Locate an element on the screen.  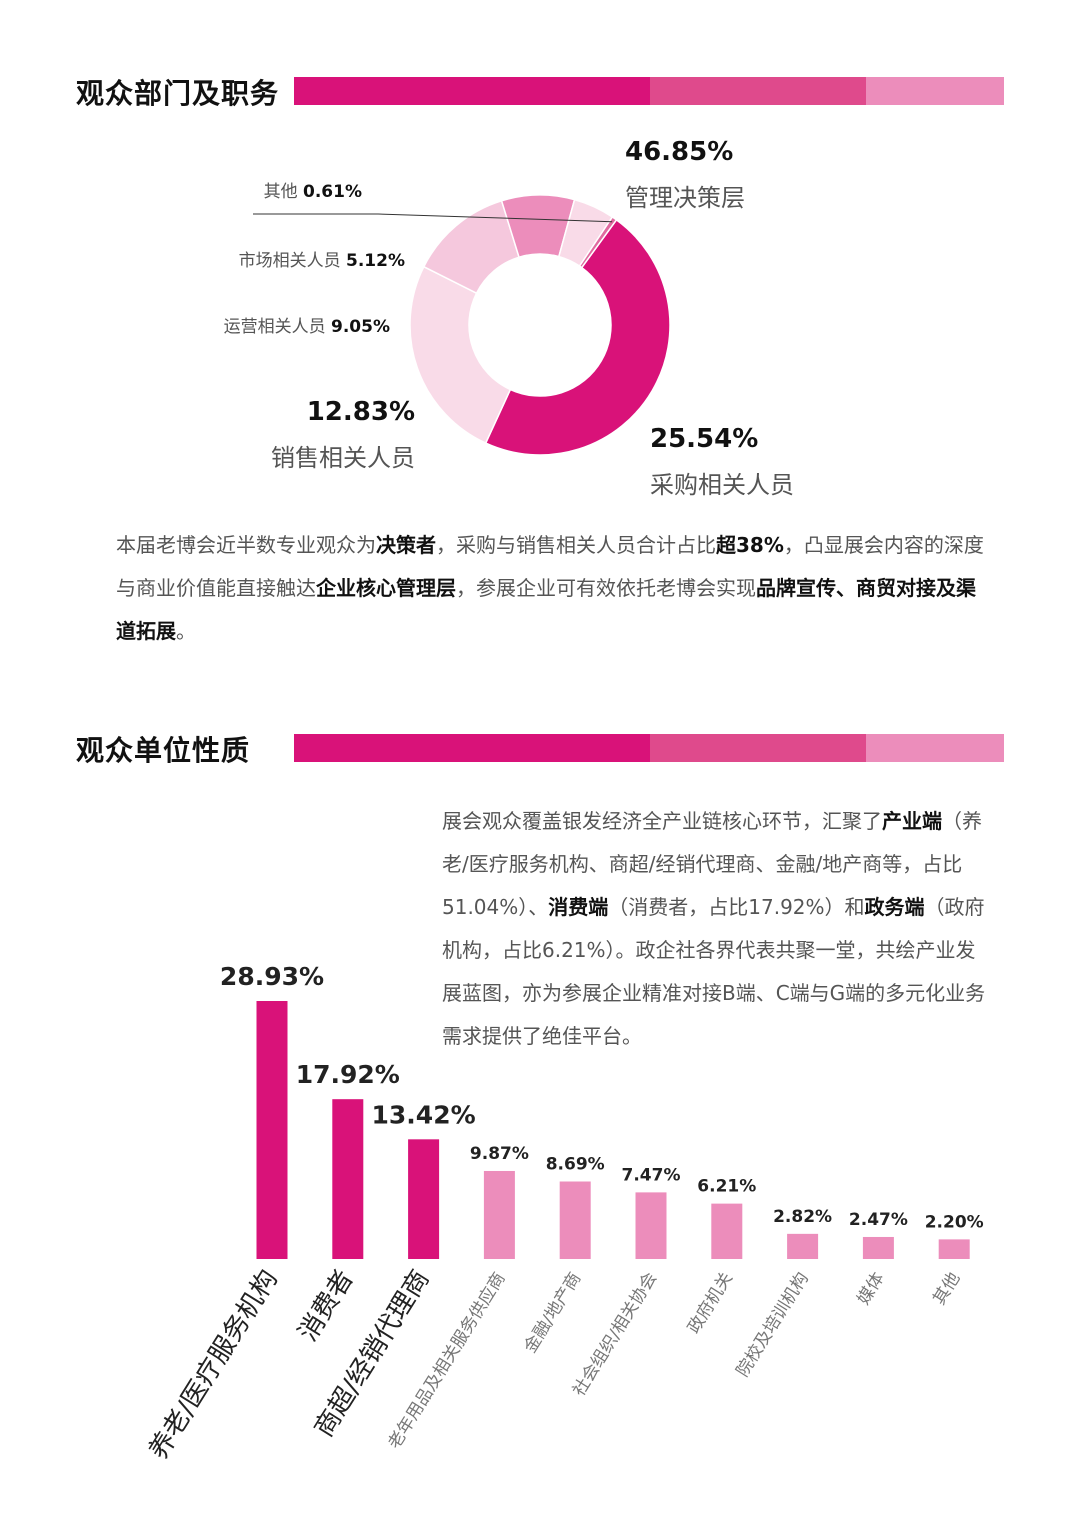
section2-highlight: 政务端 is located at coordinates (894, 907).